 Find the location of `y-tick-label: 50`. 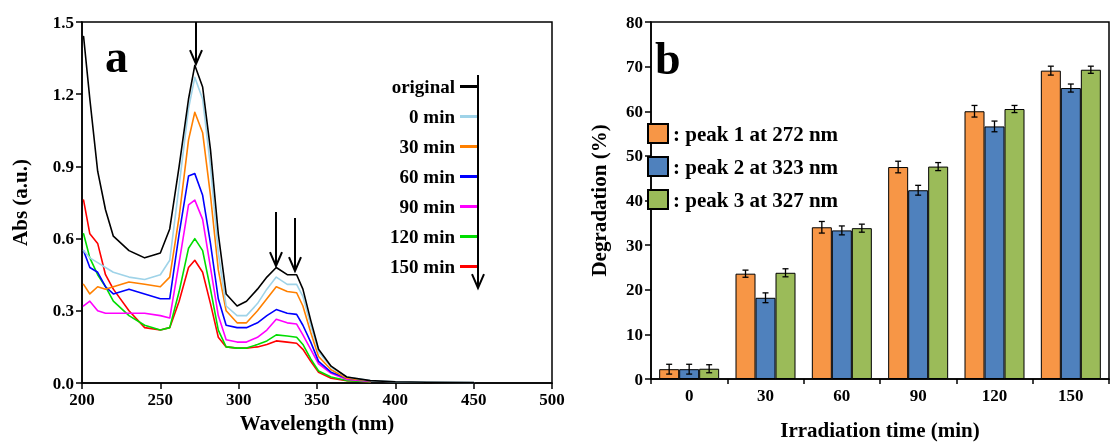

y-tick-label: 50 is located at coordinates (634, 156).